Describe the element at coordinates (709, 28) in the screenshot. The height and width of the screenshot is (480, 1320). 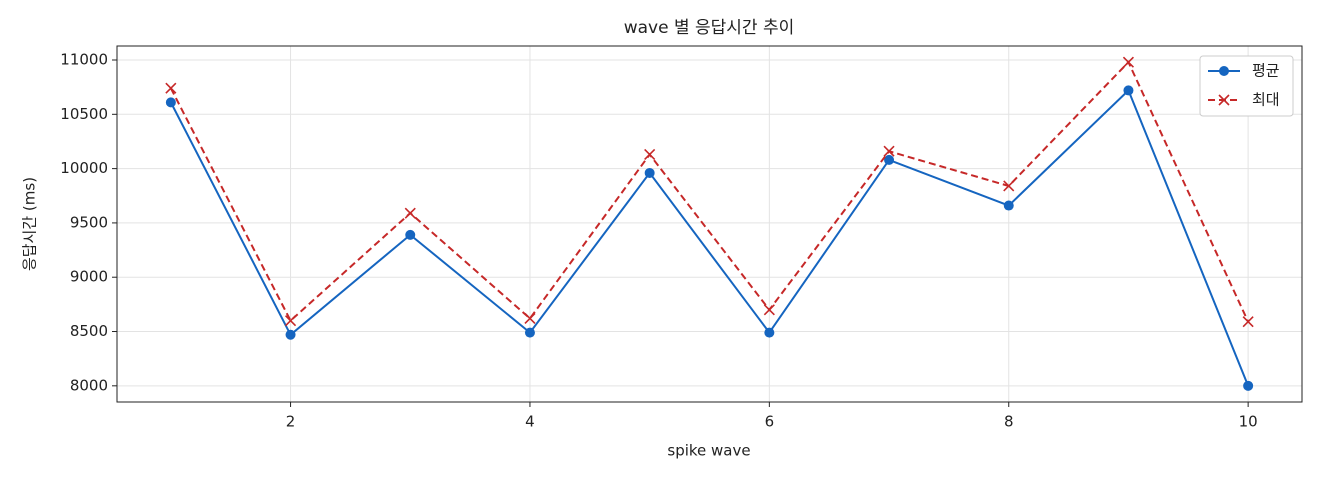
I see `chart-title: wave 별 응답시간 추이` at that location.